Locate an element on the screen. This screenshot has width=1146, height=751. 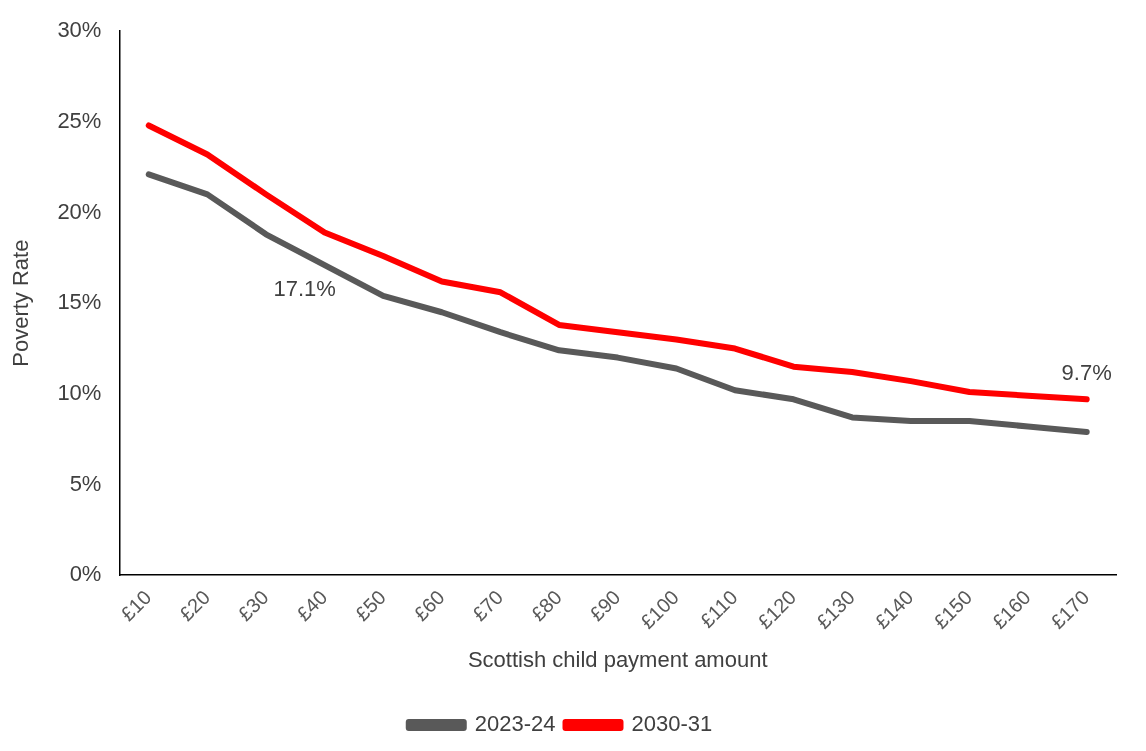
annotation: 17.1% is located at coordinates (304, 289).